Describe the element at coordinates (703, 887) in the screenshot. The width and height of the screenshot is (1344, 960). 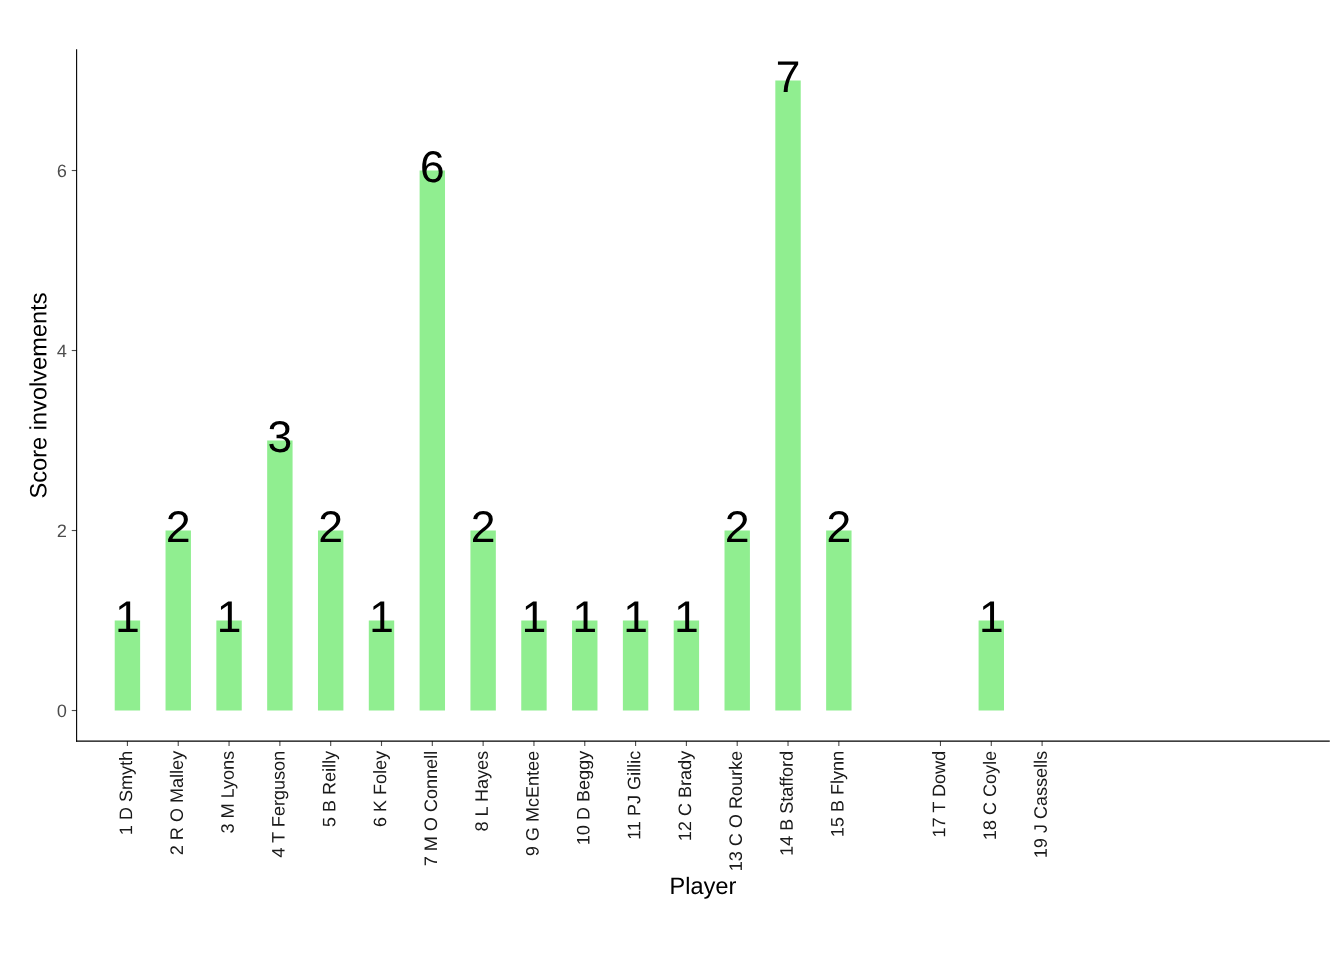
I see `x-axis-title: Player` at that location.